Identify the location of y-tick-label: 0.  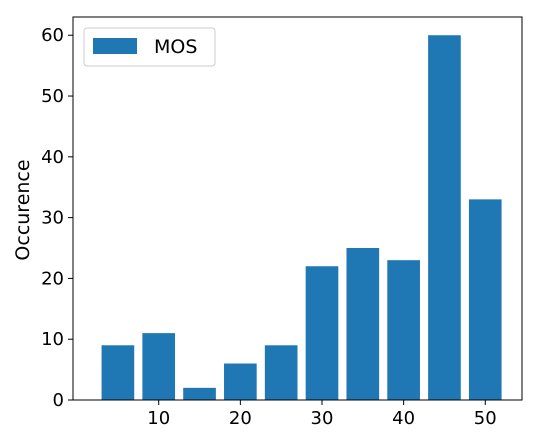
(58, 400).